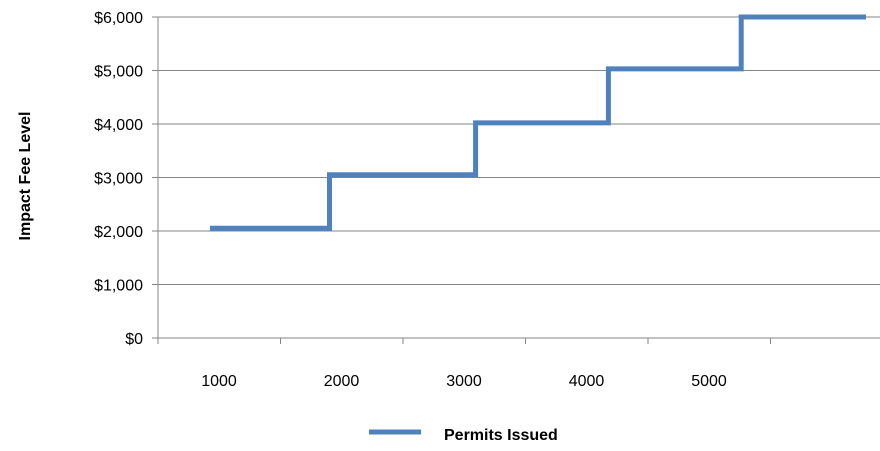  Describe the element at coordinates (342, 381) in the screenshot. I see `x-tick-label: 2000` at that location.